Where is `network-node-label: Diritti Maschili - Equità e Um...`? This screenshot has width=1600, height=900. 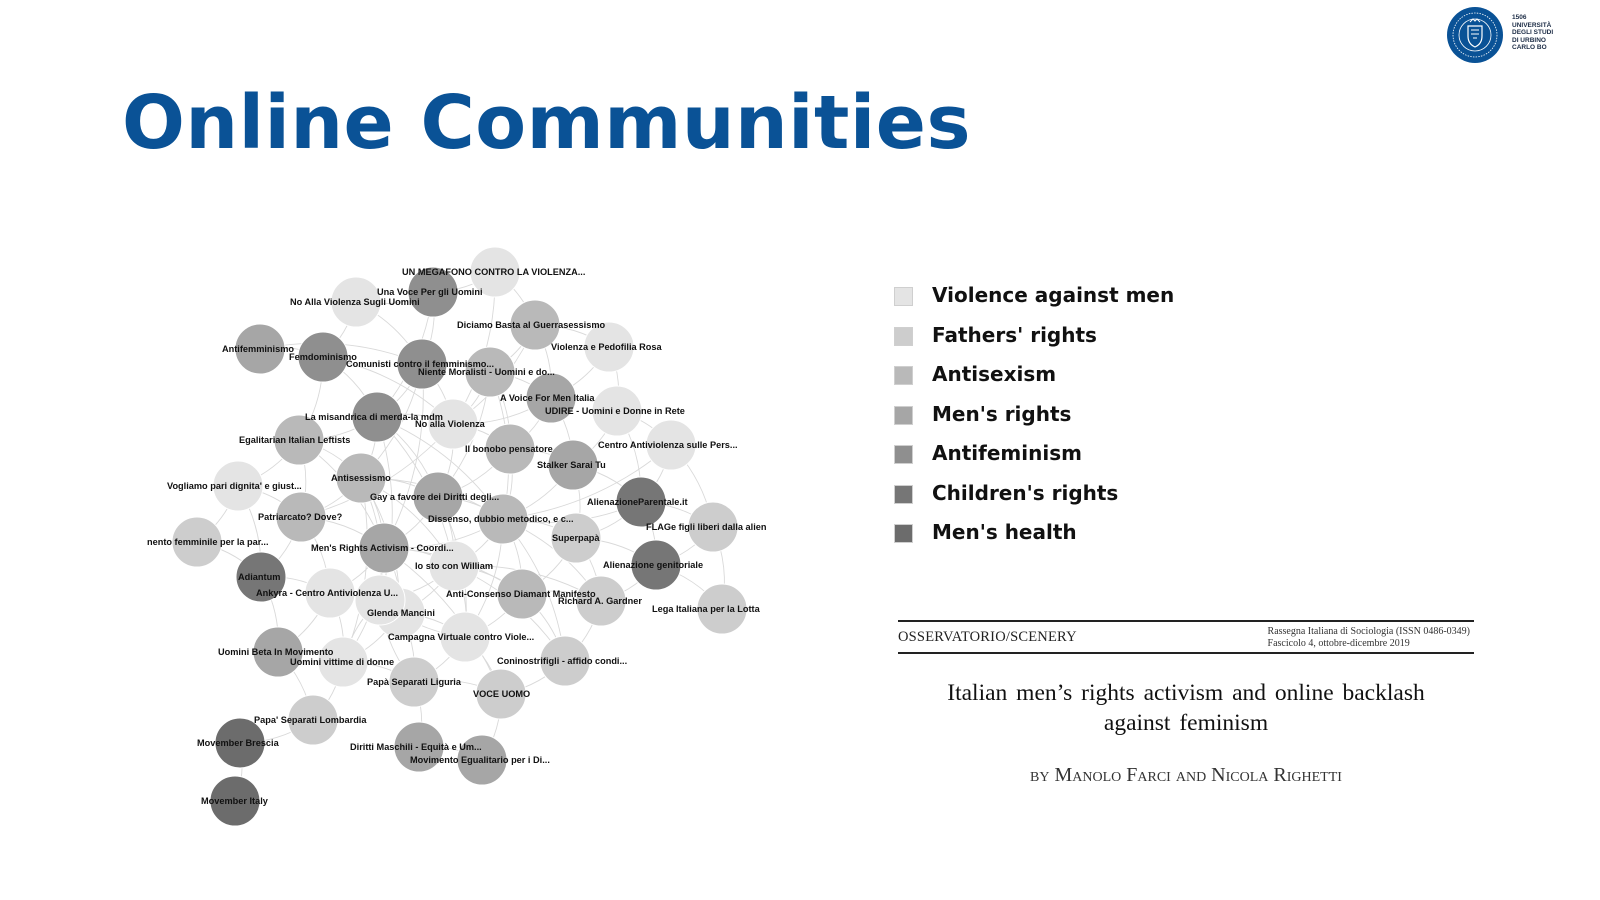
network-node-label: Diritti Maschili - Equità e Um... is located at coordinates (416, 747).